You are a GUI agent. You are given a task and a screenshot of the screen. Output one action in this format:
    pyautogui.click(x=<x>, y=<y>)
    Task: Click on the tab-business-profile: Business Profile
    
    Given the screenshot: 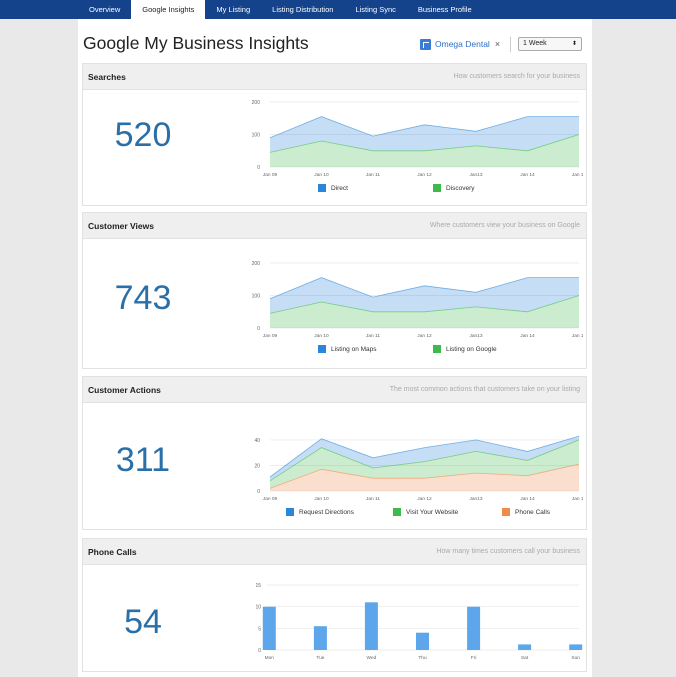 What is the action you would take?
    pyautogui.click(x=444, y=9)
    